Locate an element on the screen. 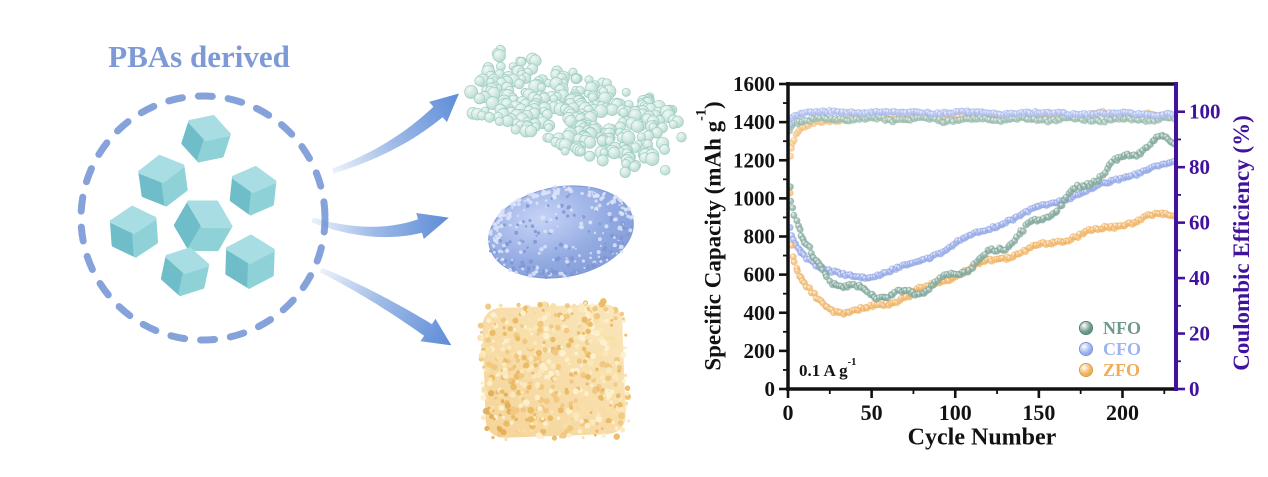 The width and height of the screenshot is (1268, 477). series-NFO-capacity is located at coordinates (982, 217).